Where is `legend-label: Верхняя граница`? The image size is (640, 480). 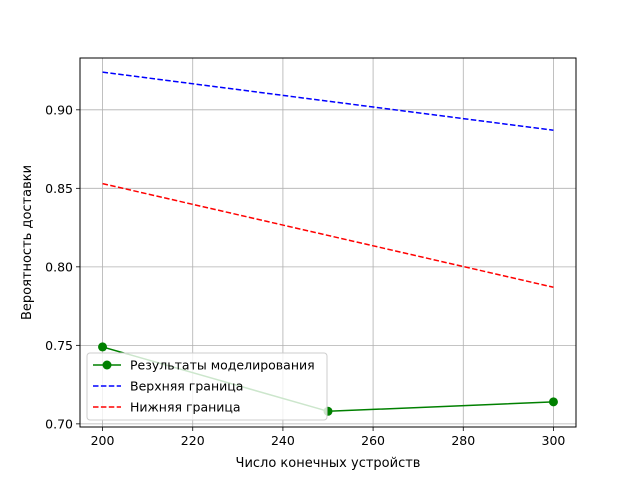 legend-label: Верхняя граница is located at coordinates (186, 386).